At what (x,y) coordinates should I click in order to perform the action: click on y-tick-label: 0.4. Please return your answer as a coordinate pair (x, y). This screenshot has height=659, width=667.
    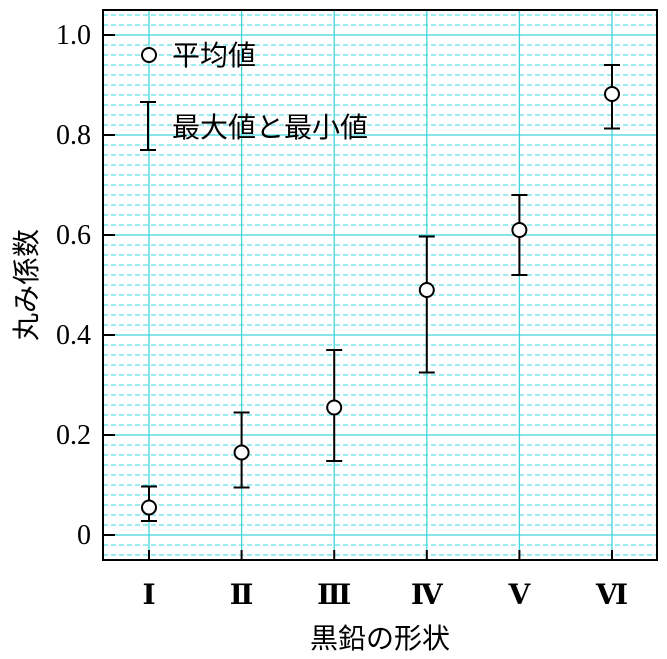
    Looking at the image, I should click on (73, 335).